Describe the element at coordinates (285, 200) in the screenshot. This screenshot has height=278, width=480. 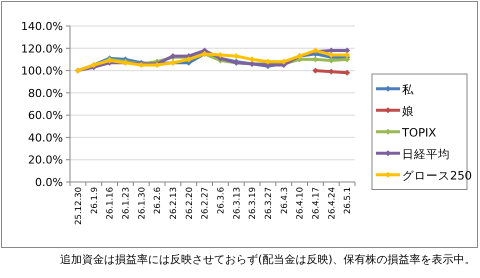
I see `x-tick-label: 26.4.3` at that location.